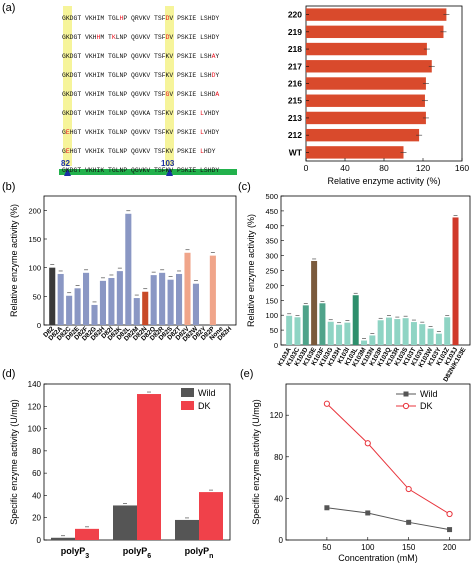  What do you see at coordinates (139, 151) in the screenshot?
I see `alignment-row-8: GEHGT VKHIK TGLNP QGVKV TSFKV PSKIE LHDY` at bounding box center [139, 151].